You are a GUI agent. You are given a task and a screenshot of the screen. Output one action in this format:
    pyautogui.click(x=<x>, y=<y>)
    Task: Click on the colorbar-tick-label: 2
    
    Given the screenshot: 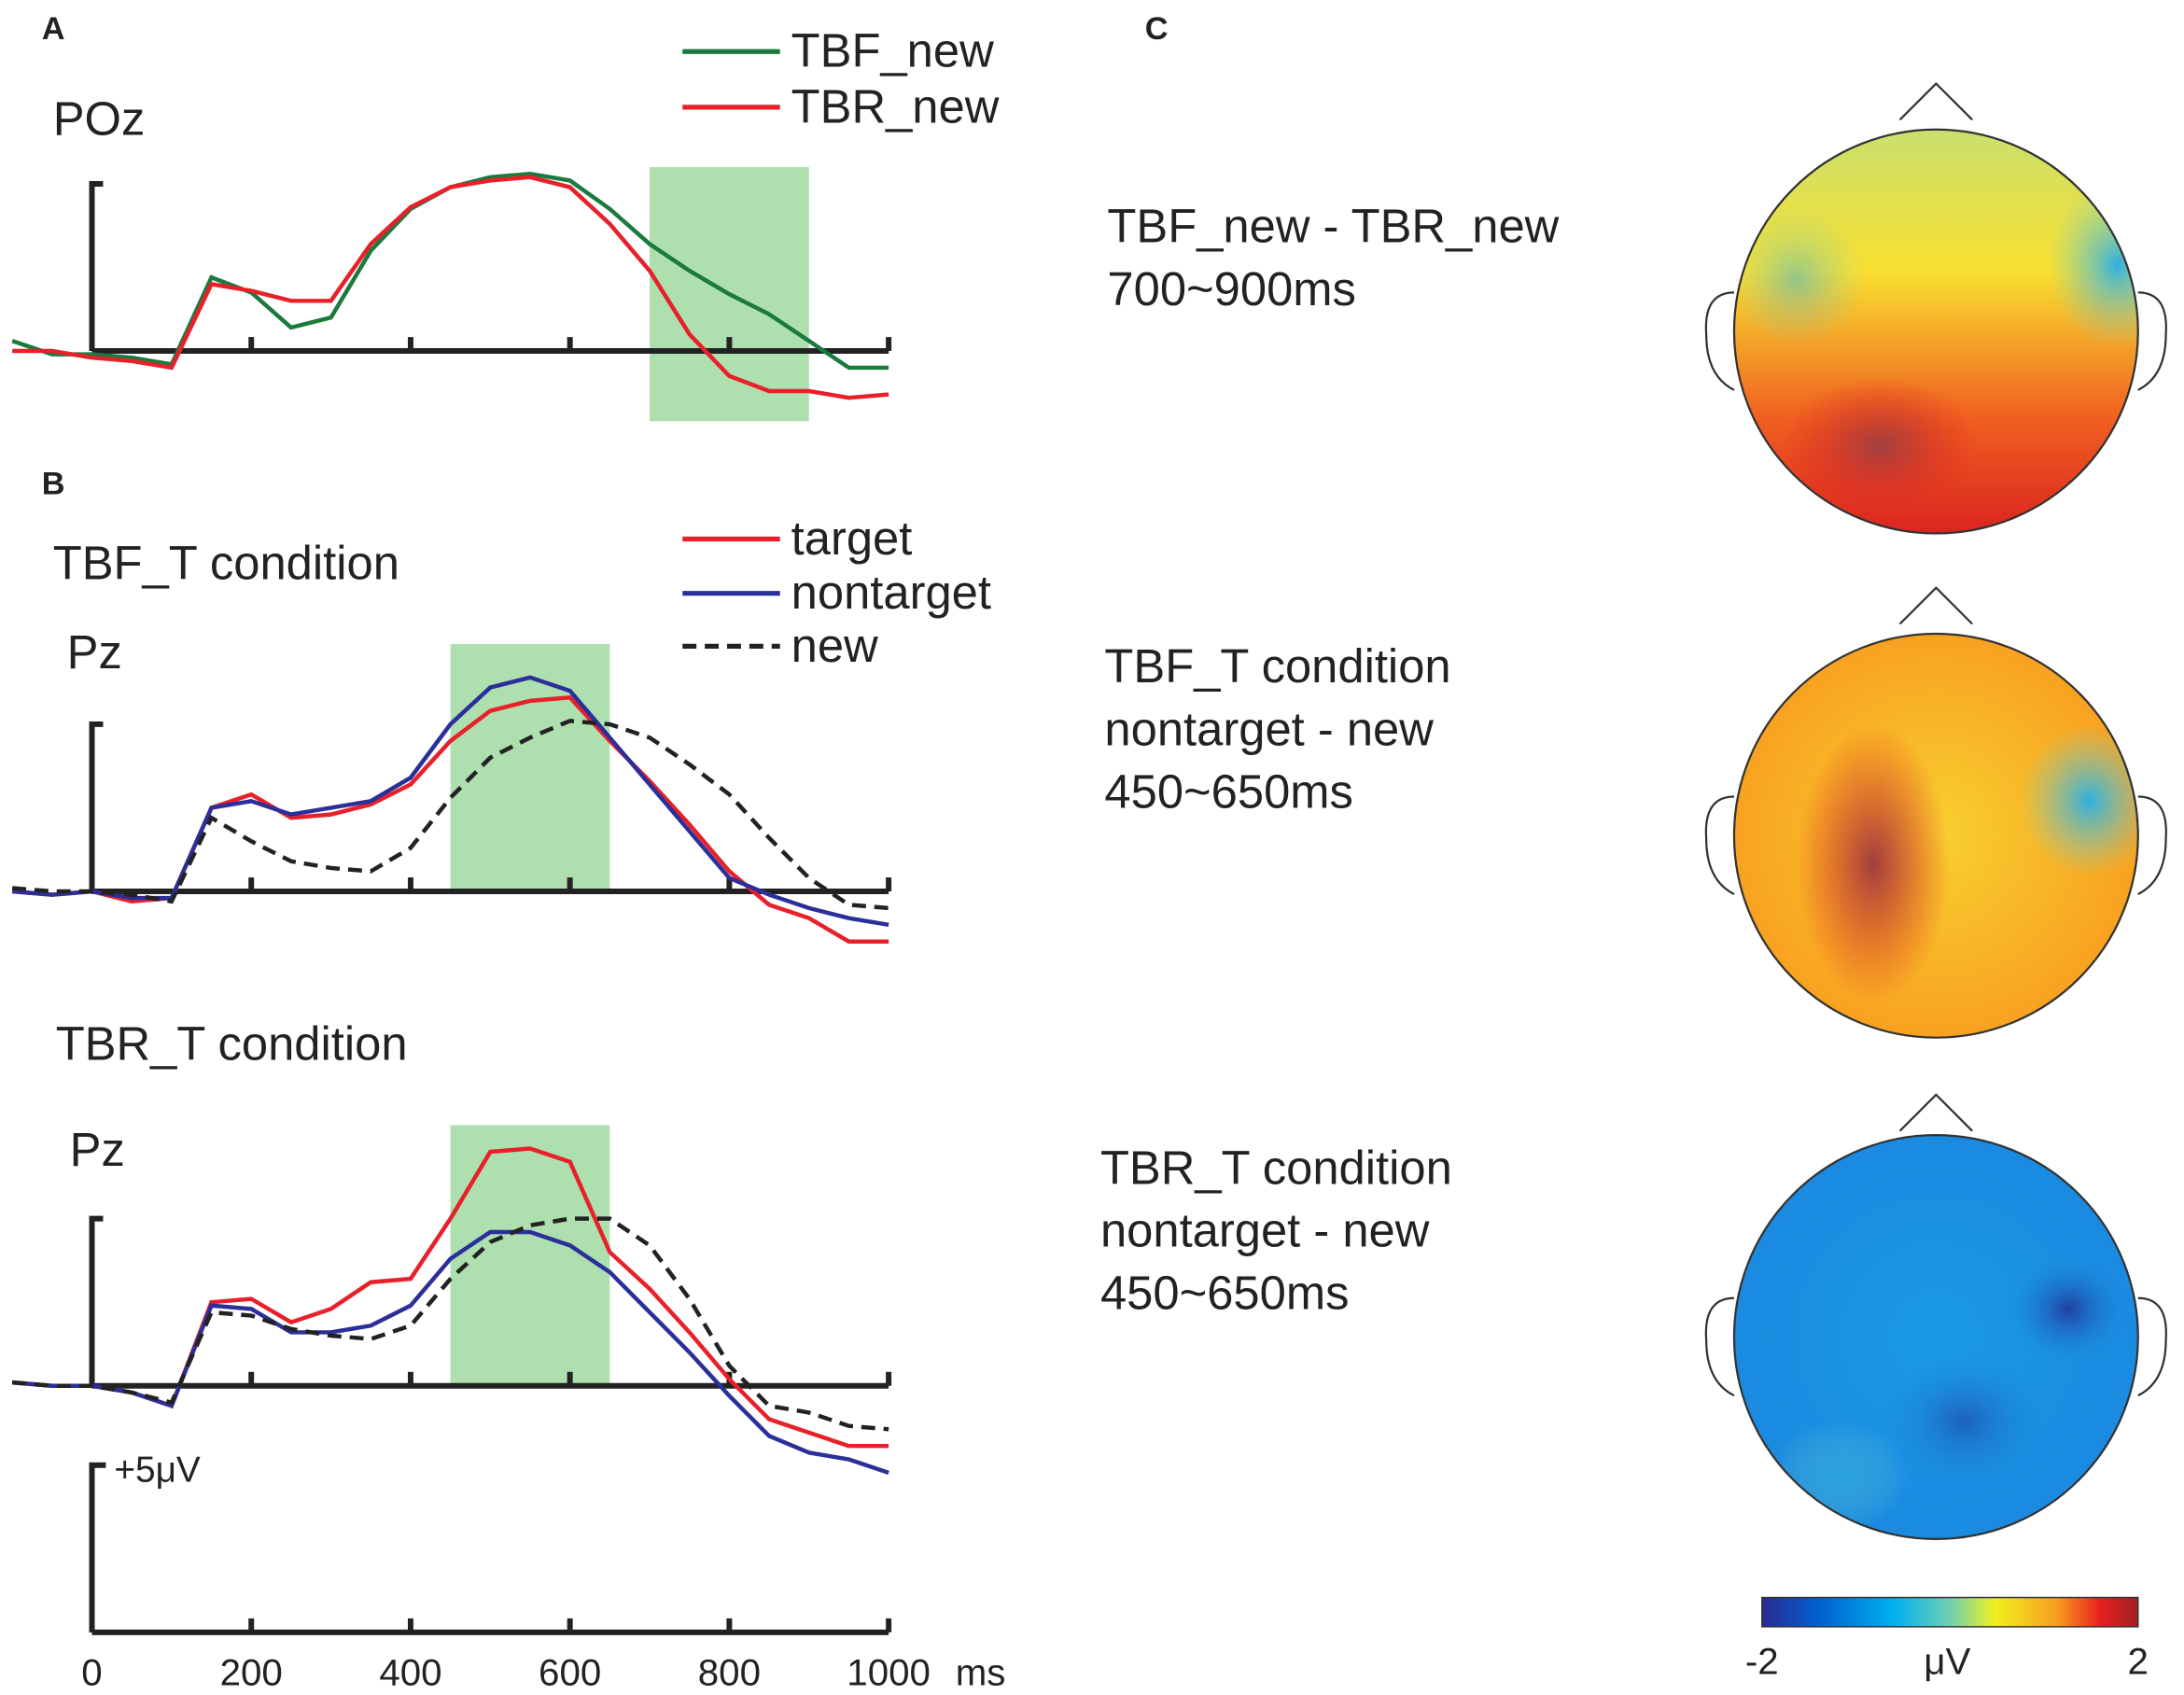 What is the action you would take?
    pyautogui.click(x=2138, y=1662)
    